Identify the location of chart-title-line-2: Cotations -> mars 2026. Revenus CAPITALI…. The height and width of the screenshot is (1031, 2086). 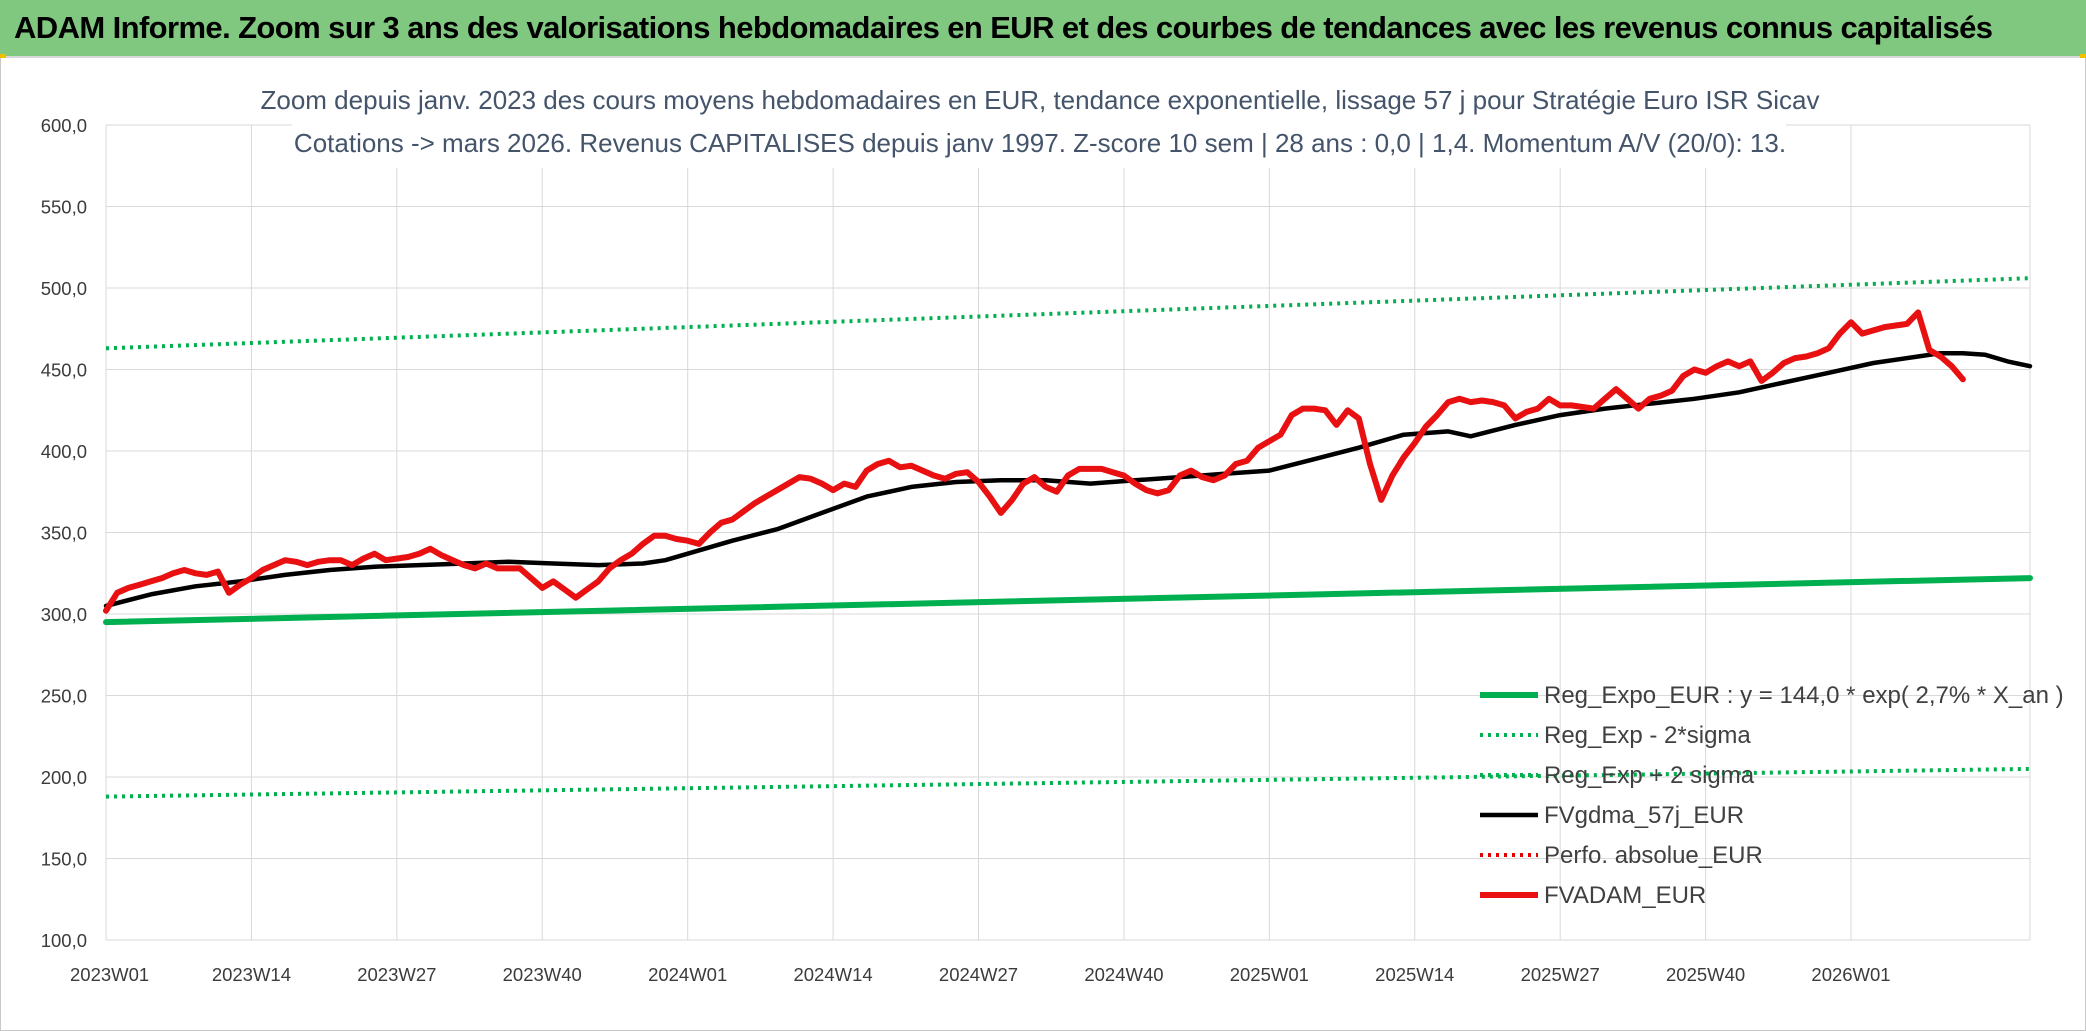
(1040, 143).